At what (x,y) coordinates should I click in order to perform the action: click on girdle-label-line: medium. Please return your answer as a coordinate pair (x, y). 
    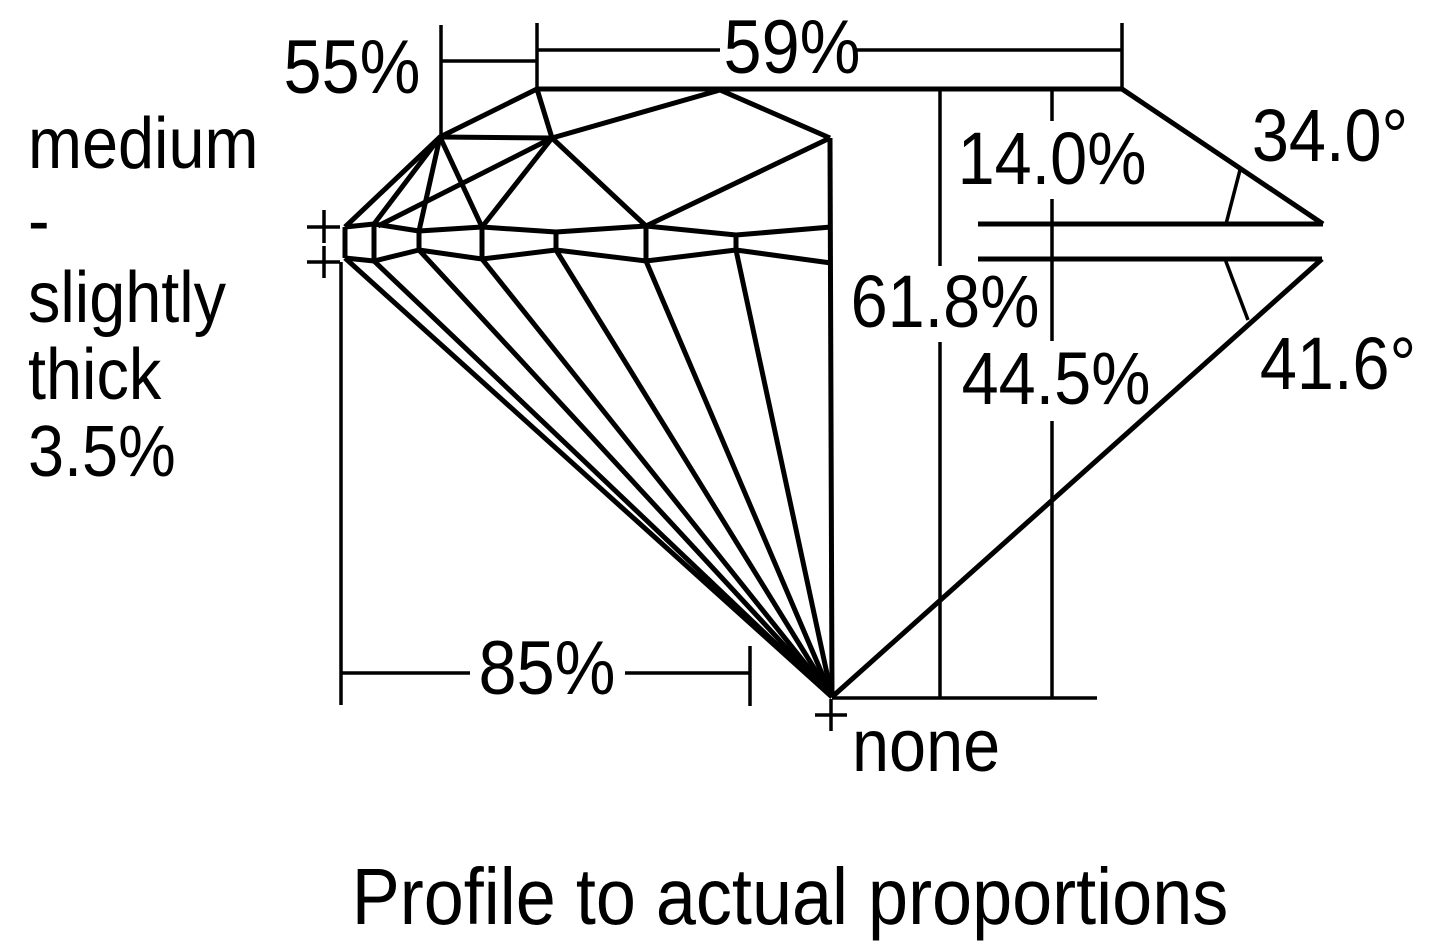
    Looking at the image, I should click on (143, 144).